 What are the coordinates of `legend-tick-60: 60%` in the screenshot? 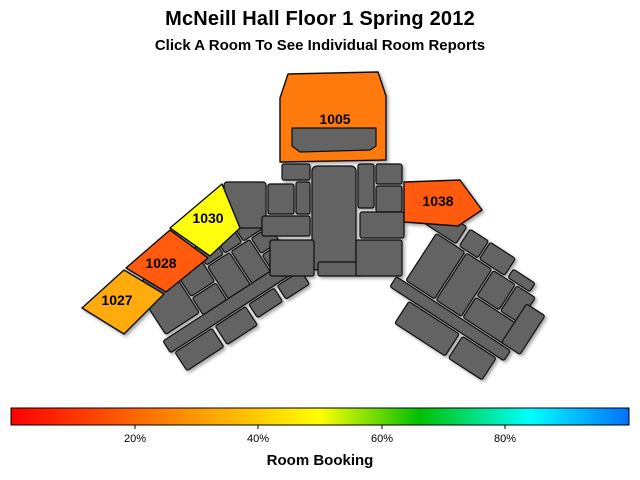 It's located at (382, 439).